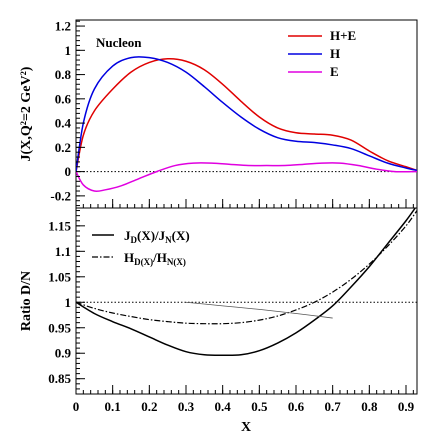  What do you see at coordinates (63, 147) in the screenshot?
I see `top-y-tick-label: 0.2` at bounding box center [63, 147].